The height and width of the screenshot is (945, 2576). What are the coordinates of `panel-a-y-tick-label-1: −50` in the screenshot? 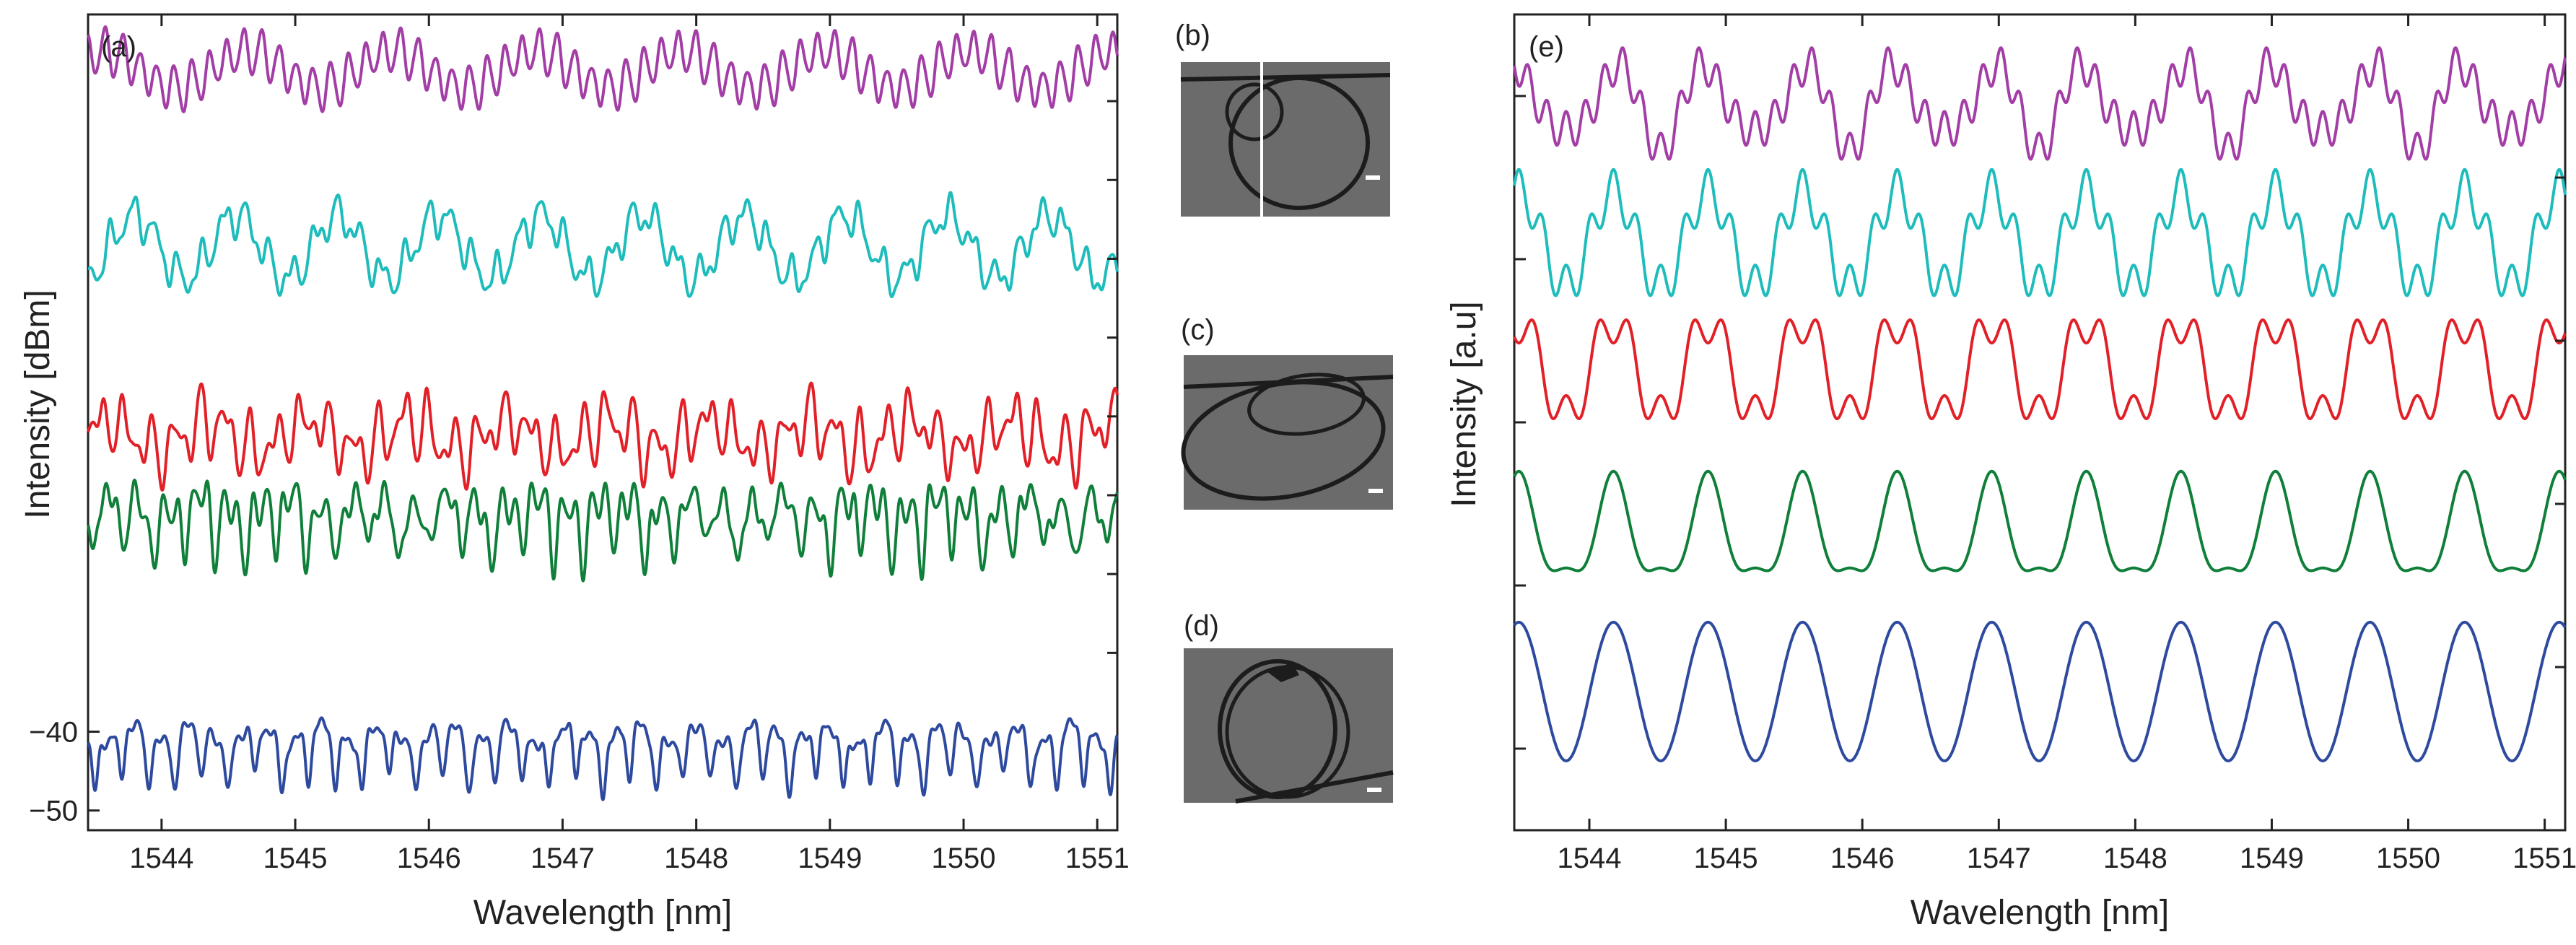 It's located at (53, 811).